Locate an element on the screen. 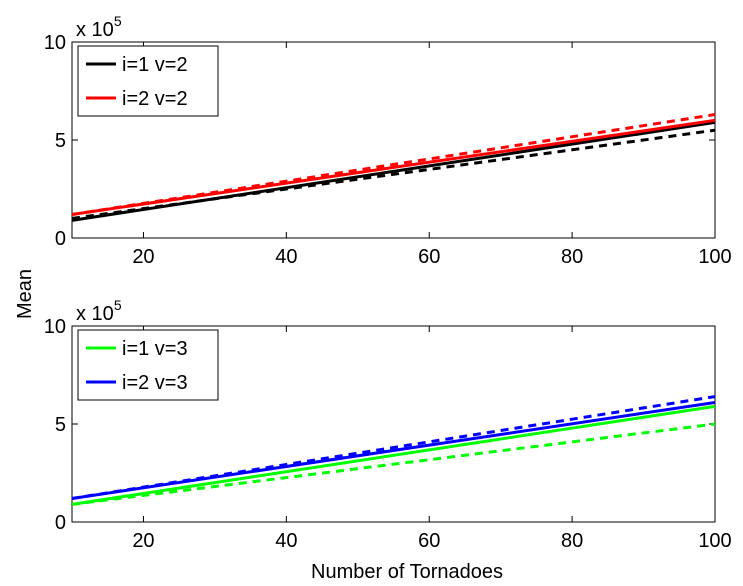 The height and width of the screenshot is (586, 743). legend-label: i=1 v=3 is located at coordinates (155, 349).